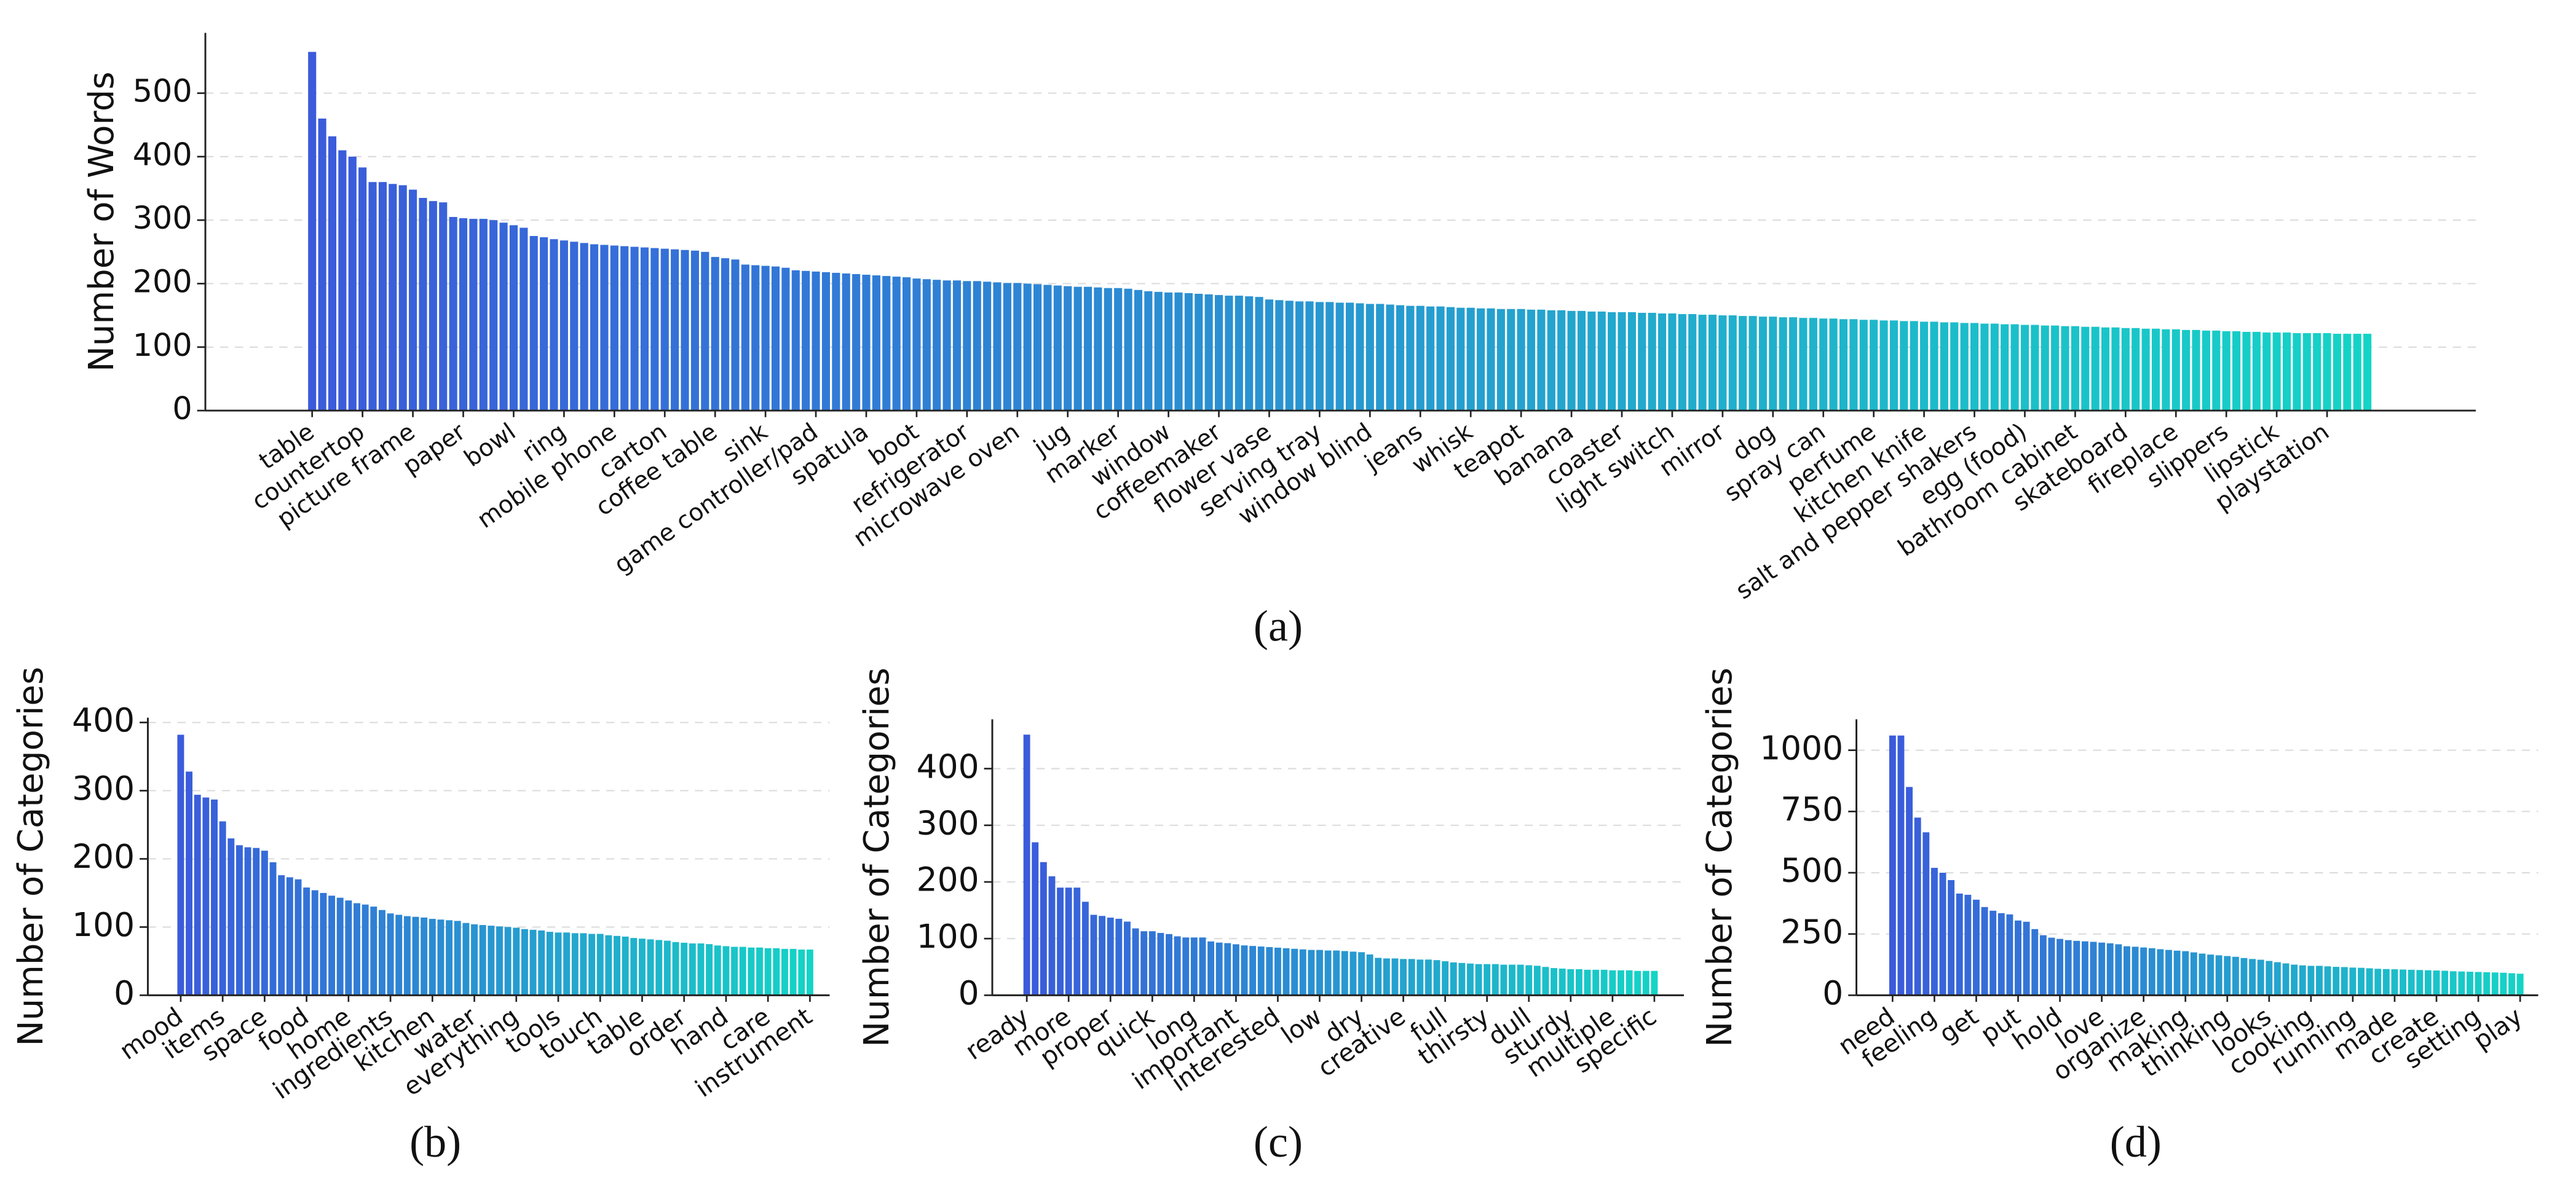 The height and width of the screenshot is (1204, 2576). I want to click on x-tick-label: bowl, so click(490, 445).